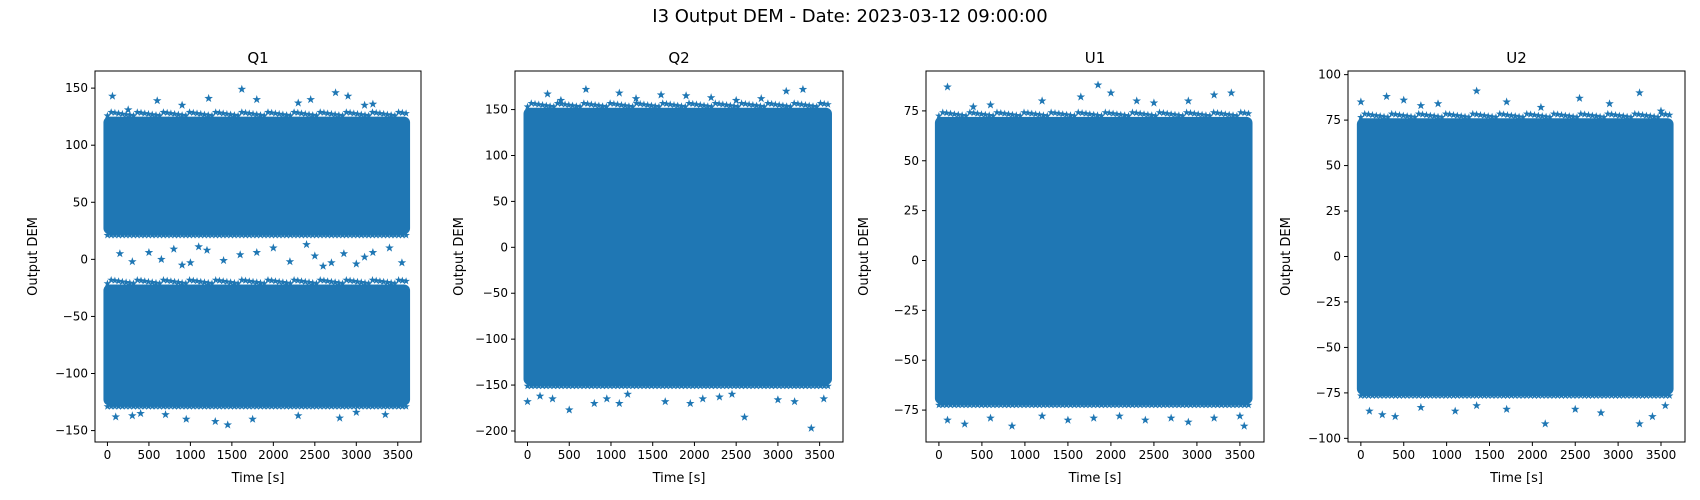 This screenshot has height=500, width=1700. What do you see at coordinates (1516, 478) in the screenshot?
I see `x-axis-label: Time [s]` at bounding box center [1516, 478].